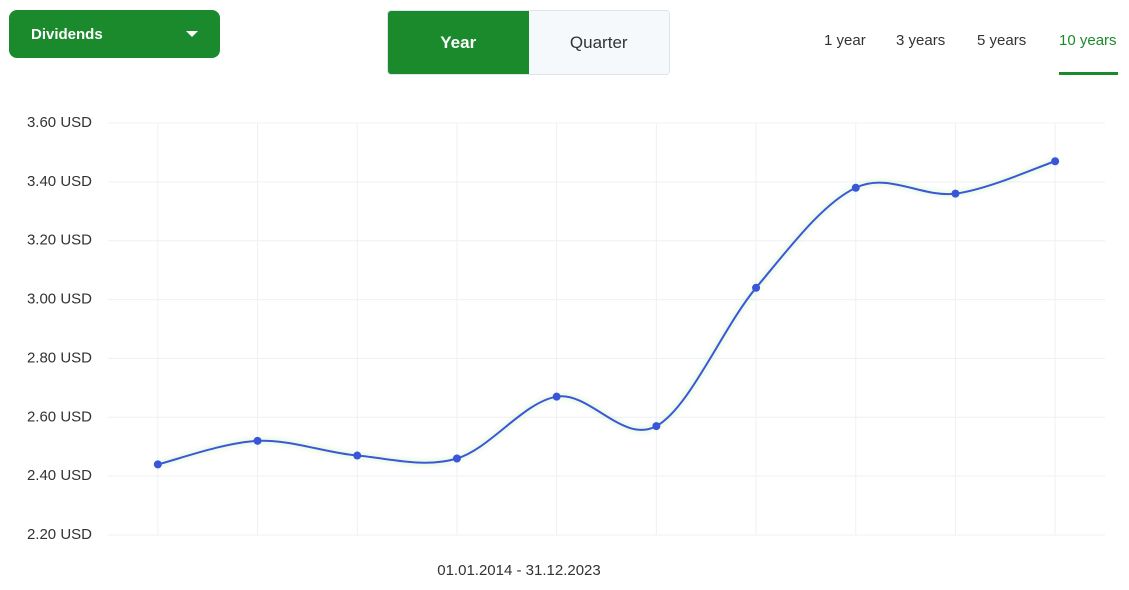  What do you see at coordinates (598, 42) in the screenshot?
I see `quarter-button: Quarter` at bounding box center [598, 42].